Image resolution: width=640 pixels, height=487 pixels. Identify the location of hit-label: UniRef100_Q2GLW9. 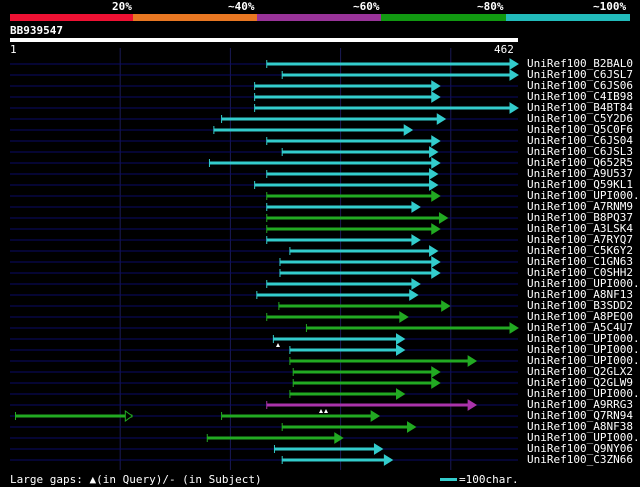
(580, 382).